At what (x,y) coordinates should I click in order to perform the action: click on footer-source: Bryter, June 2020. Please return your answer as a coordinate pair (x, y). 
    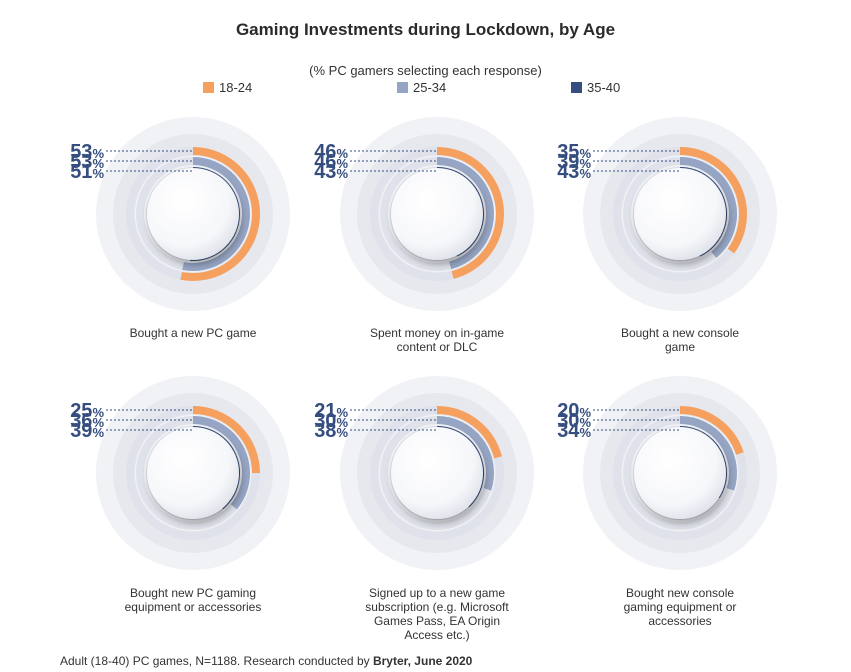
    Looking at the image, I should click on (422, 661).